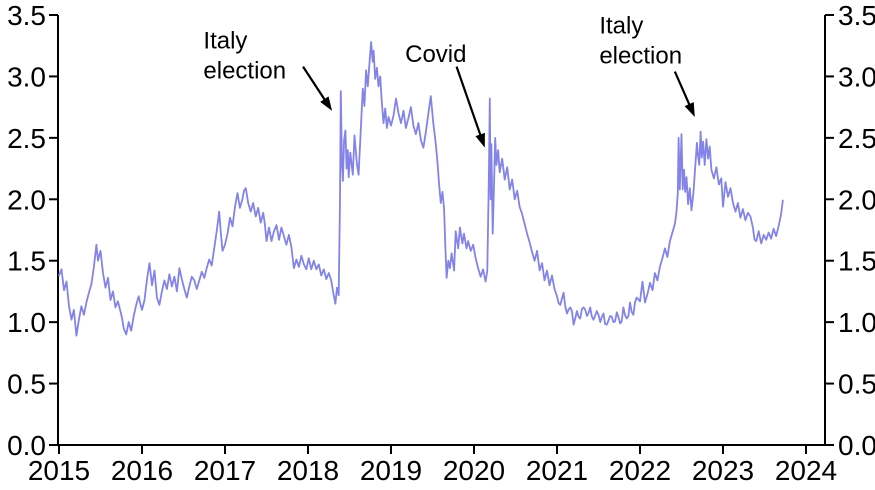 Image resolution: width=875 pixels, height=490 pixels. Describe the element at coordinates (26, 199) in the screenshot. I see `y-axis-left-tick-label: 2.0` at that location.